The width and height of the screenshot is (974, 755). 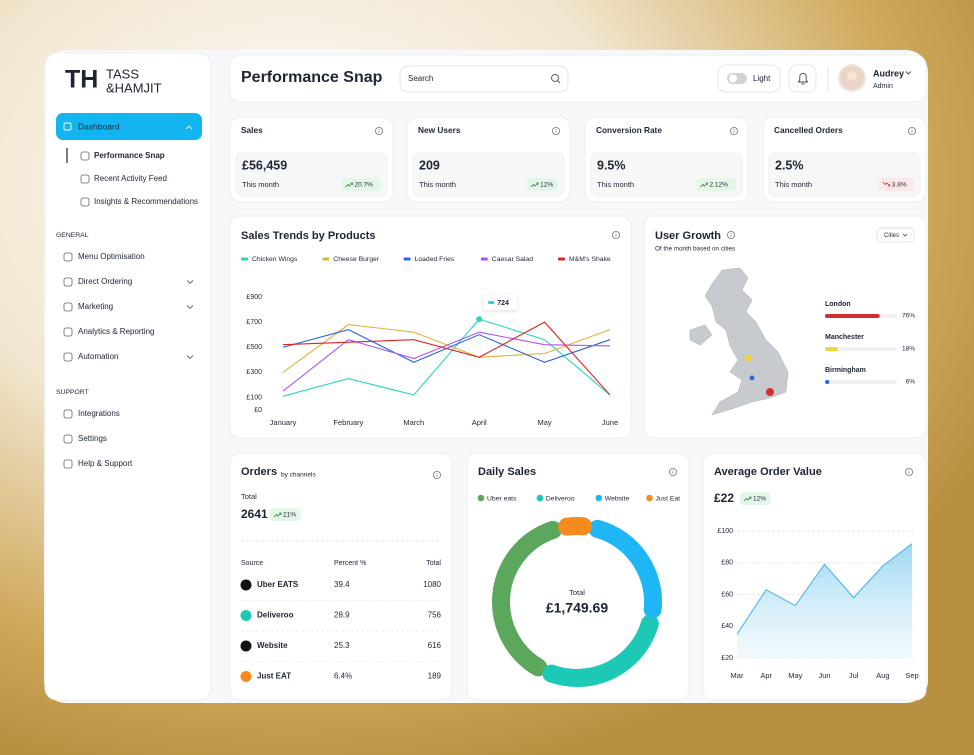 What do you see at coordinates (258, 410) in the screenshot?
I see `y-tick-label: £0` at bounding box center [258, 410].